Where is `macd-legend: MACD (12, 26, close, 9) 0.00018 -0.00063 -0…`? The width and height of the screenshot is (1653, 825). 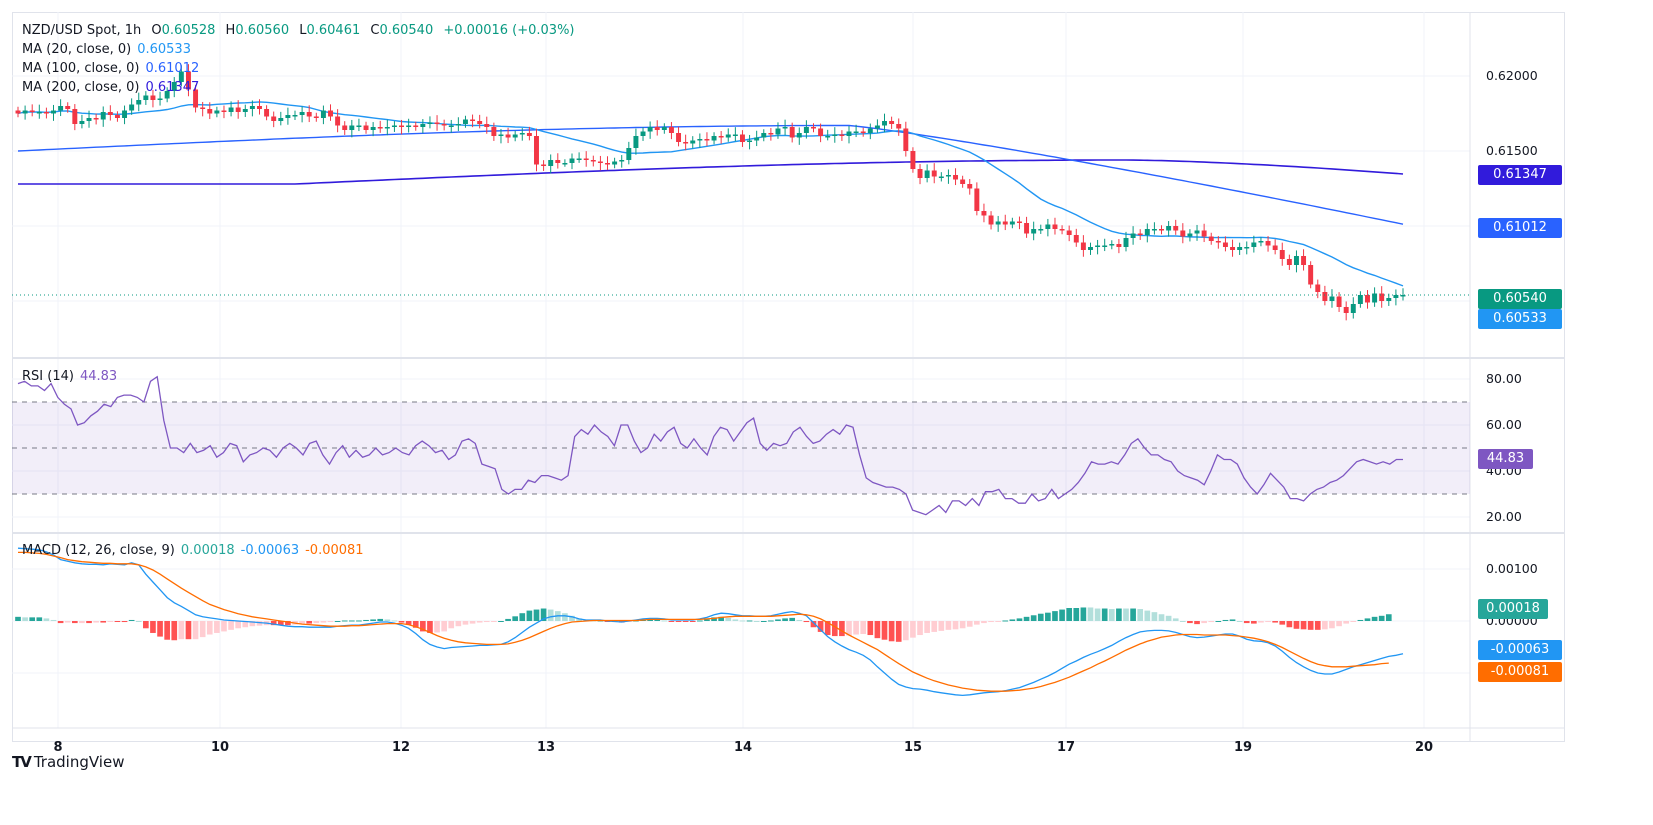
macd-legend: MACD (12, 26, close, 9) 0.00018 -0.00063 -0… is located at coordinates (193, 551).